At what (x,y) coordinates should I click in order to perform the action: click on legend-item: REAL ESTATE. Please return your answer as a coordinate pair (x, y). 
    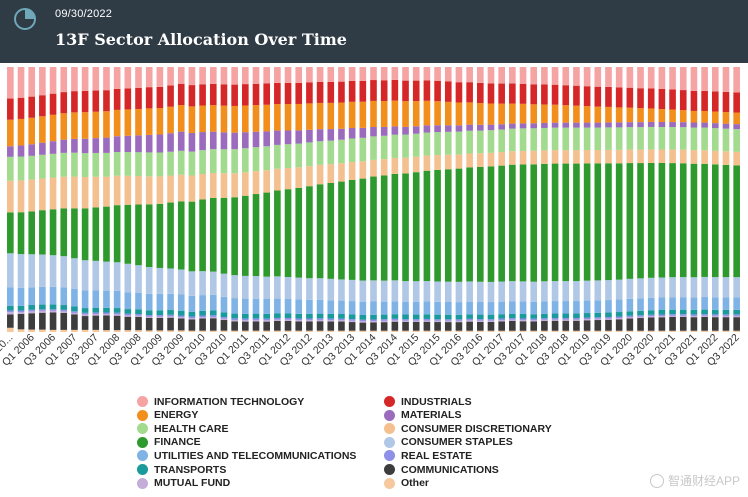
    Looking at the image, I should click on (428, 455).